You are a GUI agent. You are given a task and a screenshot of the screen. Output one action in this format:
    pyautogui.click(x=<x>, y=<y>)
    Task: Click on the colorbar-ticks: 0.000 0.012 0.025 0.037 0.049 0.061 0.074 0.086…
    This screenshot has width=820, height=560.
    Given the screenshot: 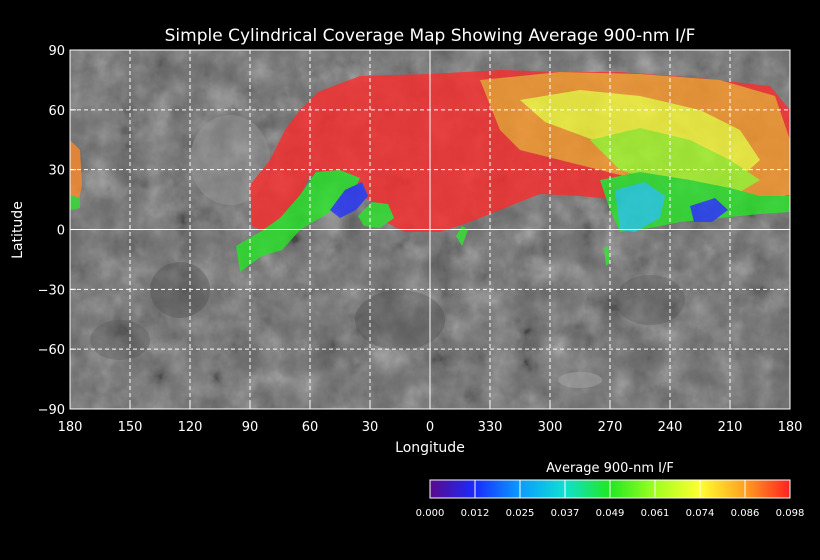 What is the action you would take?
    pyautogui.click(x=610, y=499)
    